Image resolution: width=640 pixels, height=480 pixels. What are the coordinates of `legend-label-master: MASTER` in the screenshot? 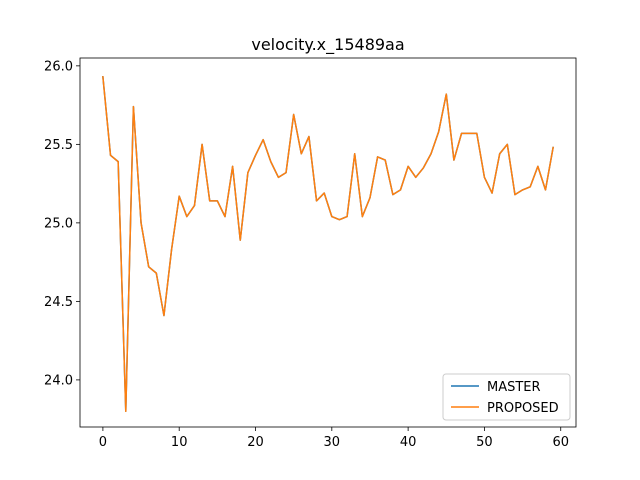 It's located at (514, 387).